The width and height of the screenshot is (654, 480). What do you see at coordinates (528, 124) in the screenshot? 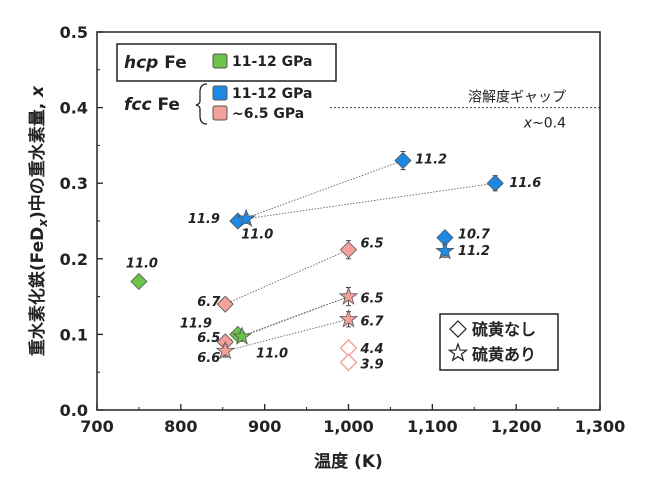
I see `gap-sublabel-x: x` at bounding box center [528, 124].